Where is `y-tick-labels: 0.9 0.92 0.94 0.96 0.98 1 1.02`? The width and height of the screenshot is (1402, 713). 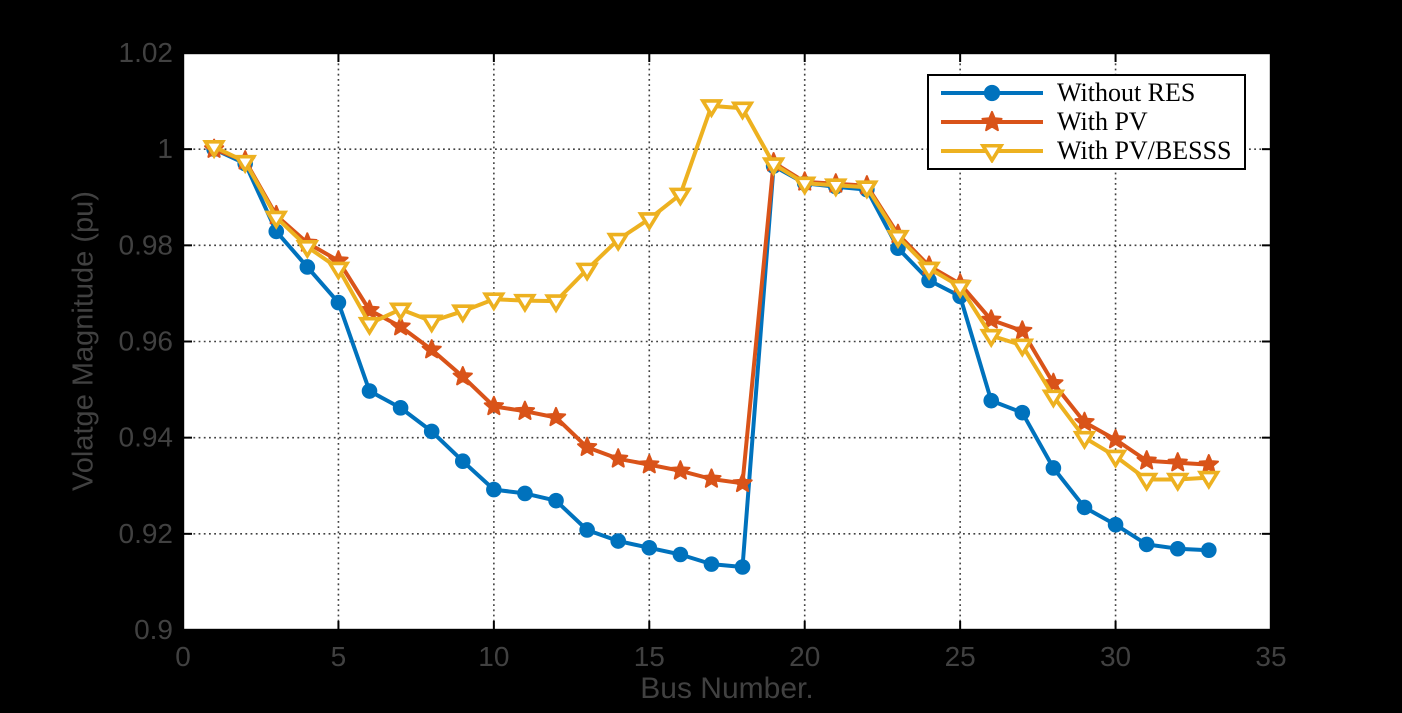
y-tick-labels: 0.9 0.92 0.94 0.96 0.98 1 1.02 is located at coordinates (146, 341).